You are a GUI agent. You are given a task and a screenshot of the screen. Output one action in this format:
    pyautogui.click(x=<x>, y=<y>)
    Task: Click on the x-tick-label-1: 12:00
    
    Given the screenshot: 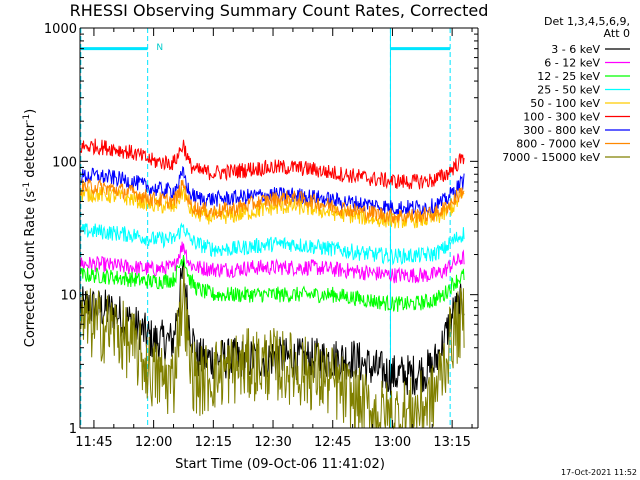 What is the action you would take?
    pyautogui.click(x=153, y=442)
    